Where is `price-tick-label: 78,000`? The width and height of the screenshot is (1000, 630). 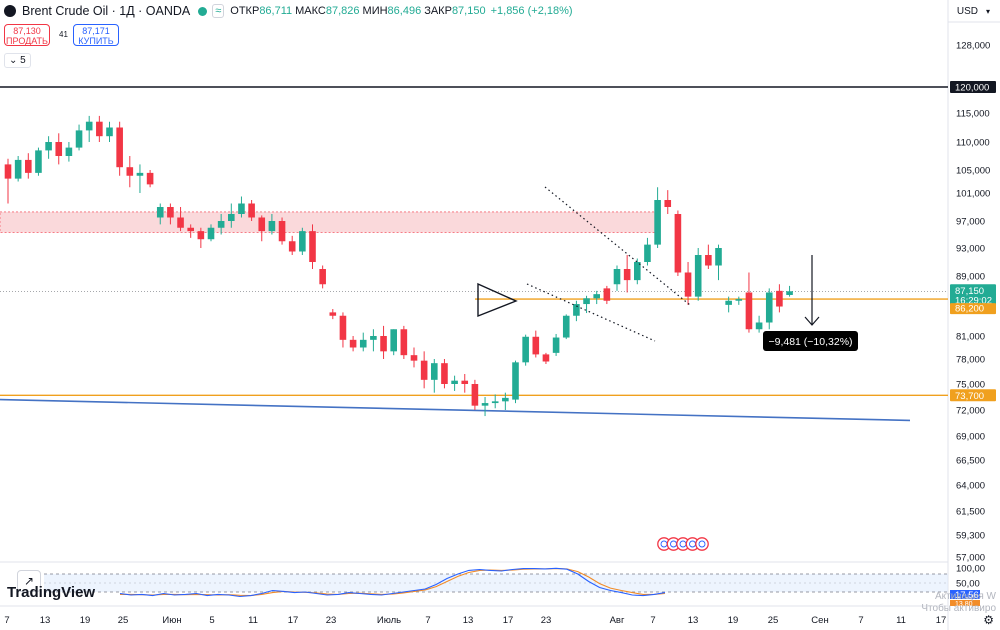 price-tick-label: 78,000 is located at coordinates (970, 360).